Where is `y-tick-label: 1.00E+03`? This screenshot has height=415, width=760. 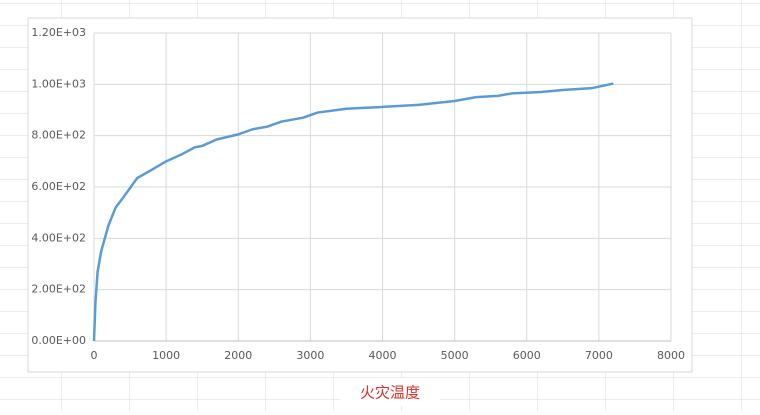 y-tick-label: 1.00E+03 is located at coordinates (58, 83).